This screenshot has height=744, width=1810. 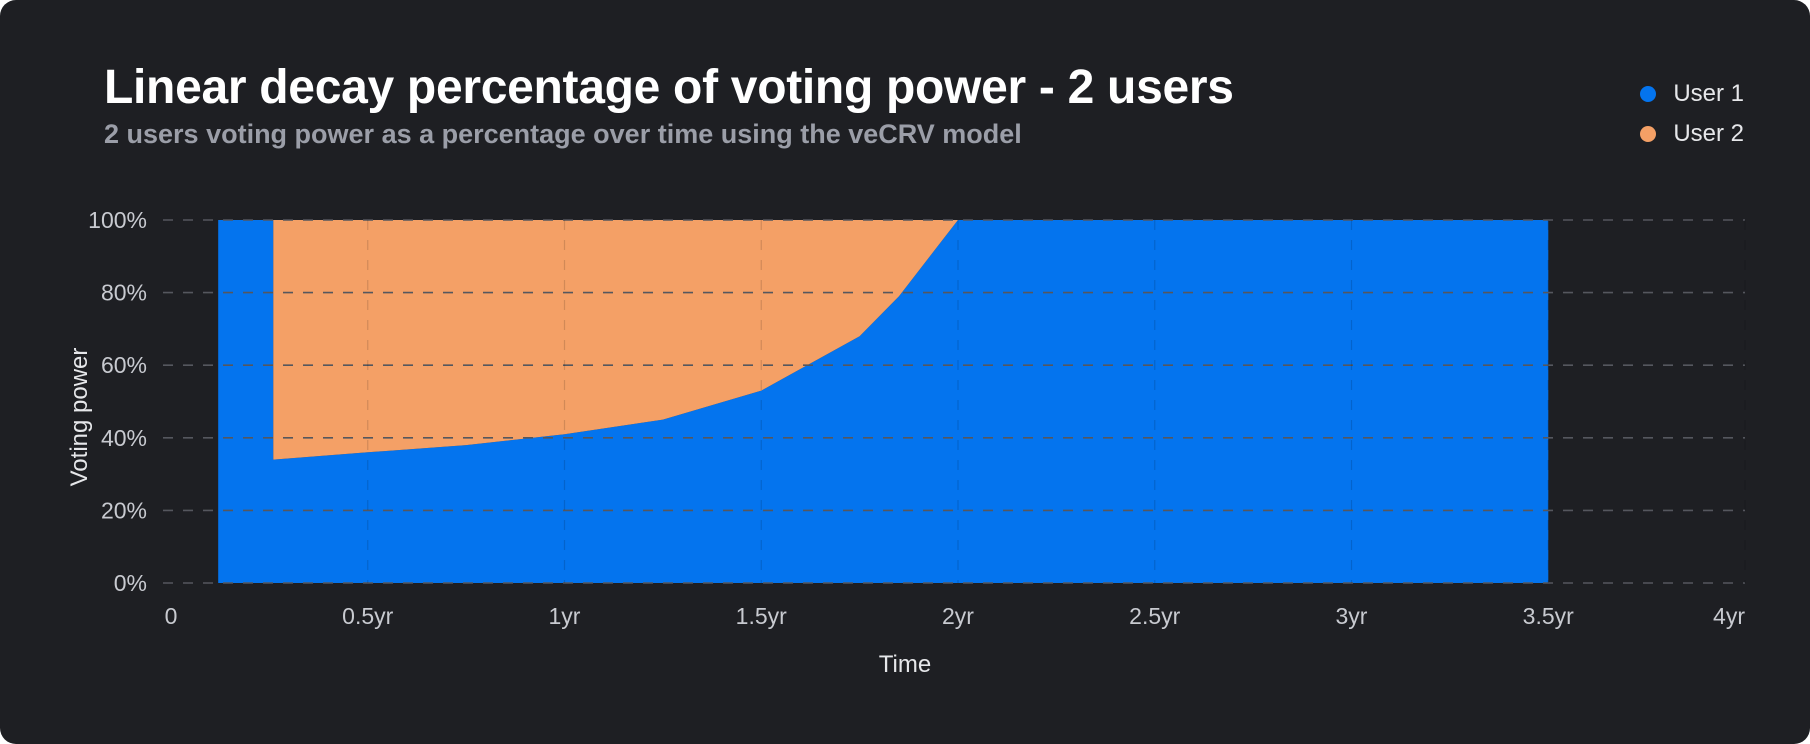 What do you see at coordinates (1352, 616) in the screenshot?
I see `x-tick-label: 3yr` at bounding box center [1352, 616].